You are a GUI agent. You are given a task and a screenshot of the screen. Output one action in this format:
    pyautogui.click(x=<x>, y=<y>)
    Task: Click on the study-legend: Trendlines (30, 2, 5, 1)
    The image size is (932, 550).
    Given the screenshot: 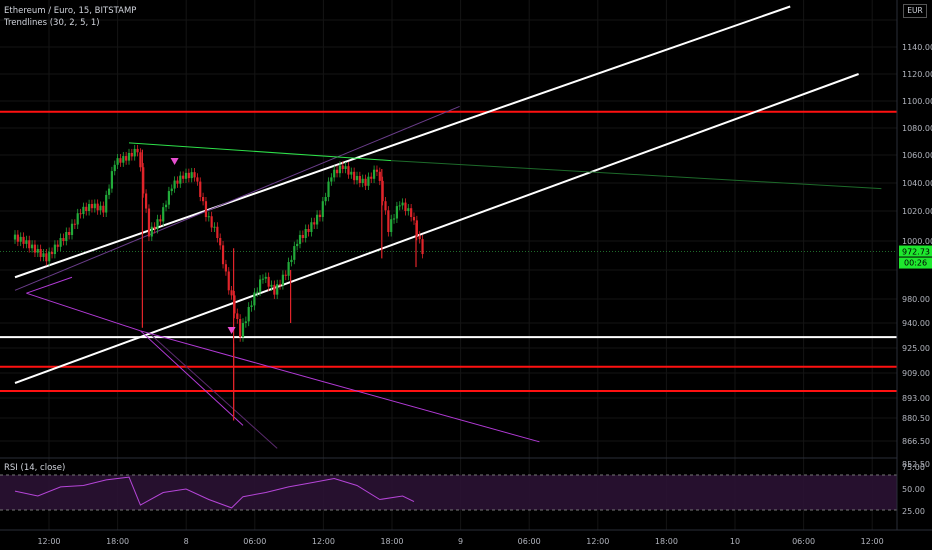 What is the action you would take?
    pyautogui.click(x=52, y=23)
    